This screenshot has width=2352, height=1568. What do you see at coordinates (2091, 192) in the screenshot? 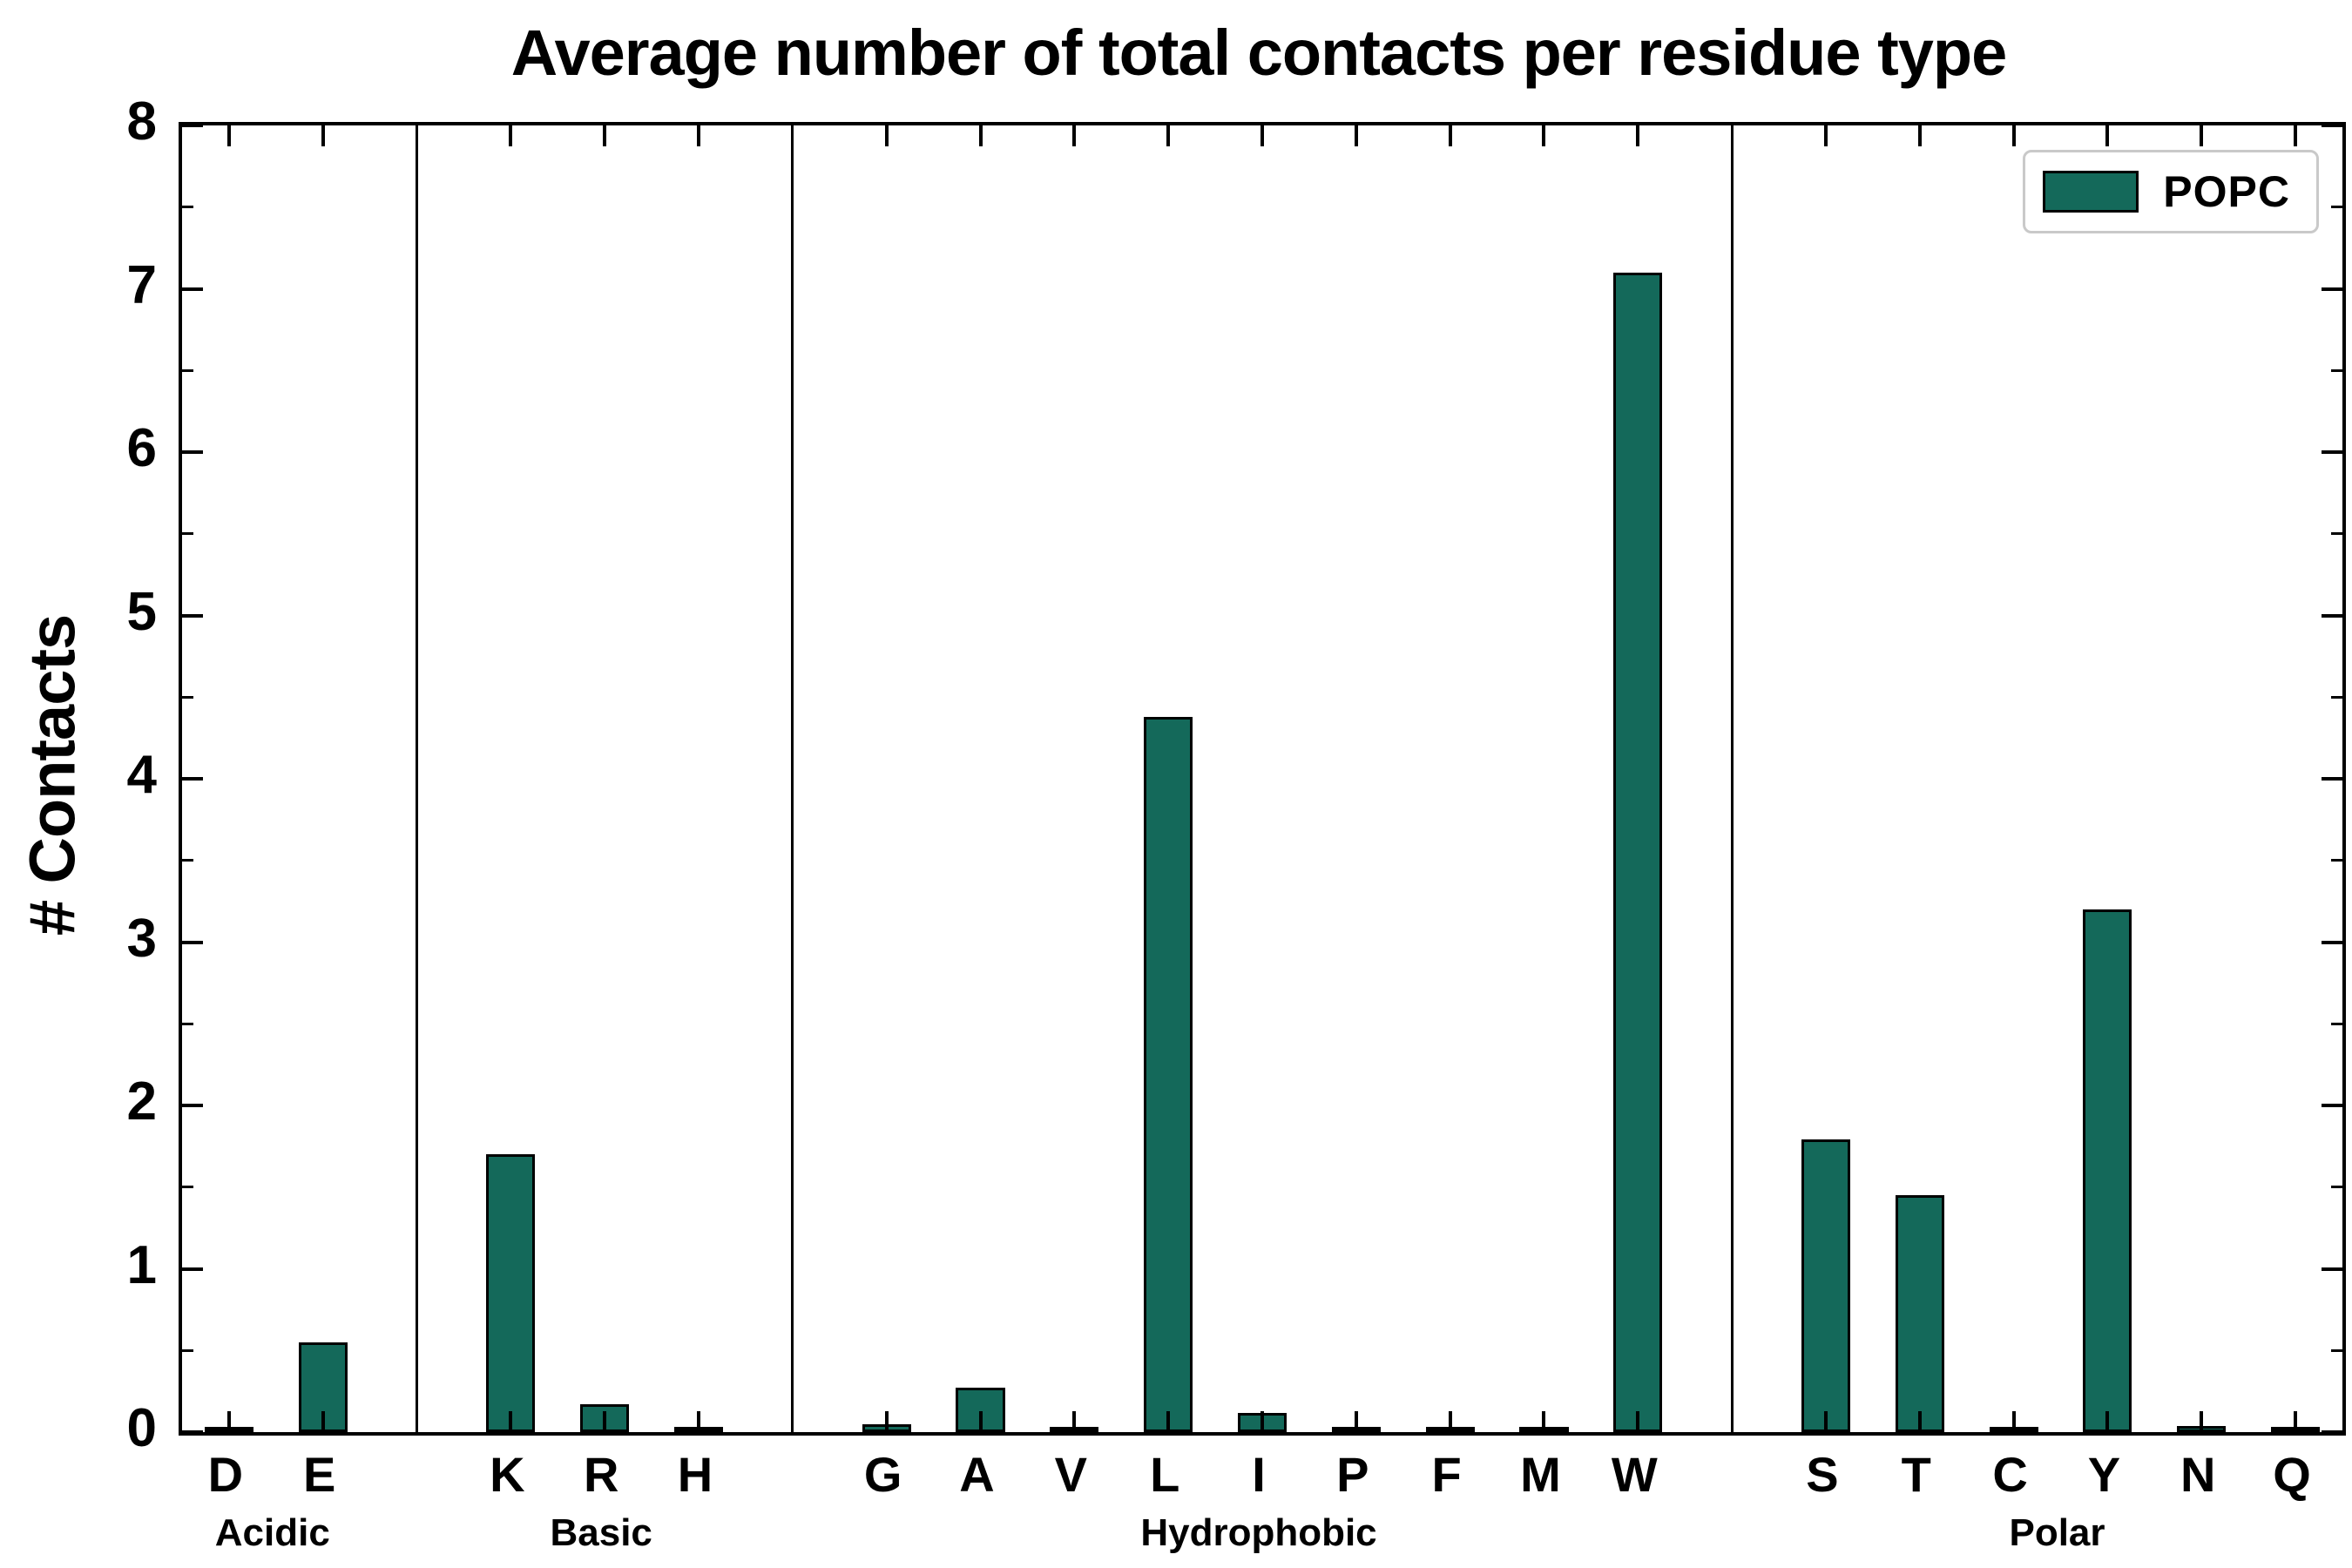
I see `legend-swatch-popc` at bounding box center [2091, 192].